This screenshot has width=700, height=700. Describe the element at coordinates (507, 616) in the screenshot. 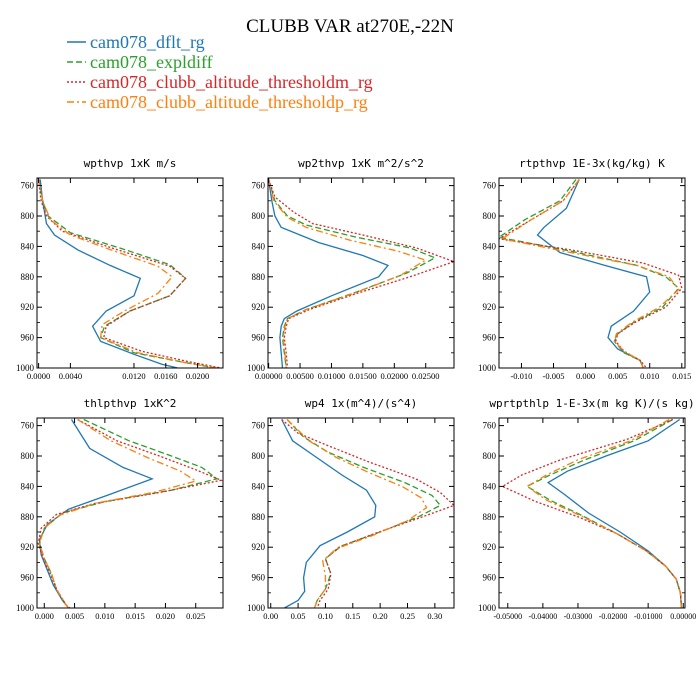

I see `x-tick-label: -0.05000` at that location.